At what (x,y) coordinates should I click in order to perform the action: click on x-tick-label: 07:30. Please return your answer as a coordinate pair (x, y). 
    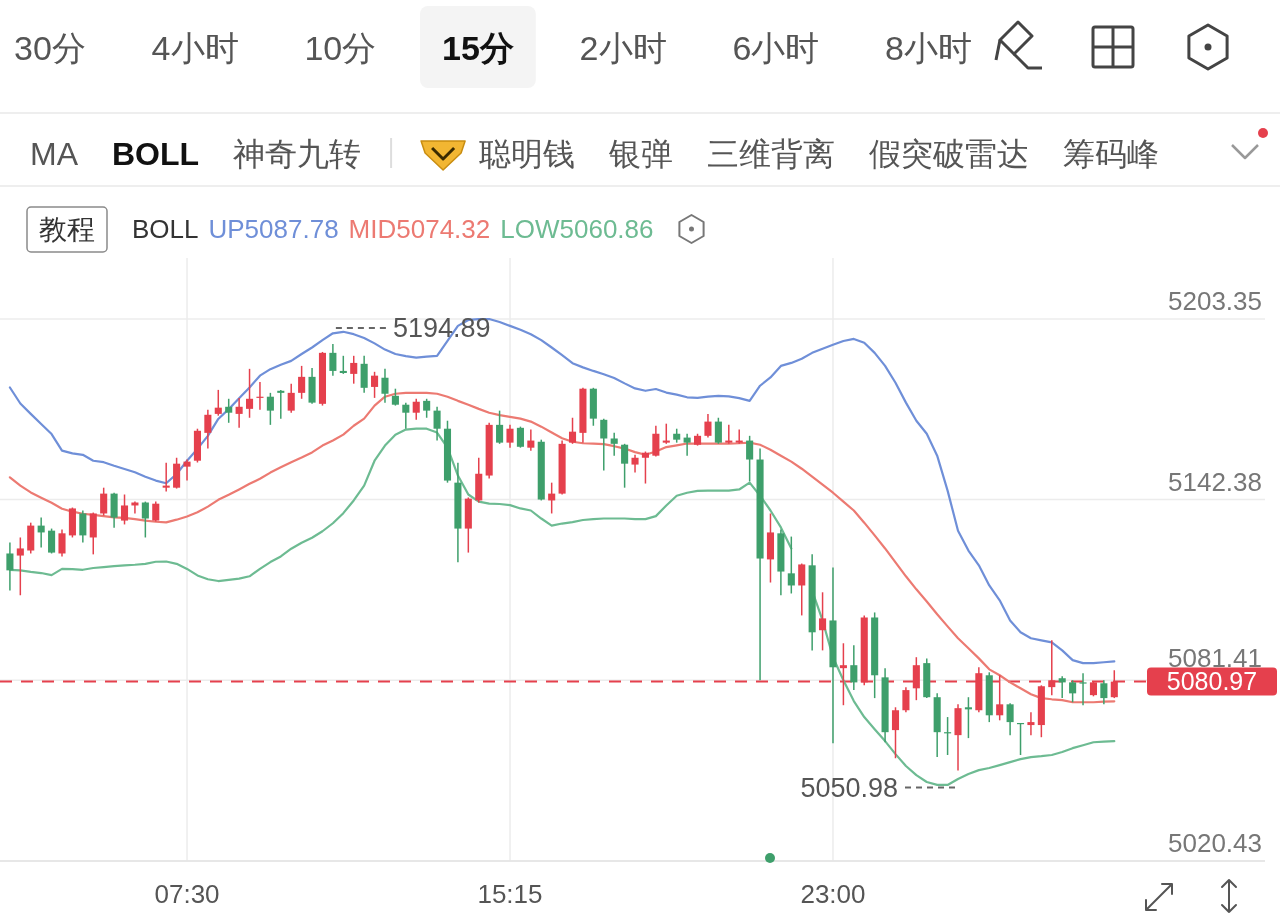
    Looking at the image, I should click on (187, 894).